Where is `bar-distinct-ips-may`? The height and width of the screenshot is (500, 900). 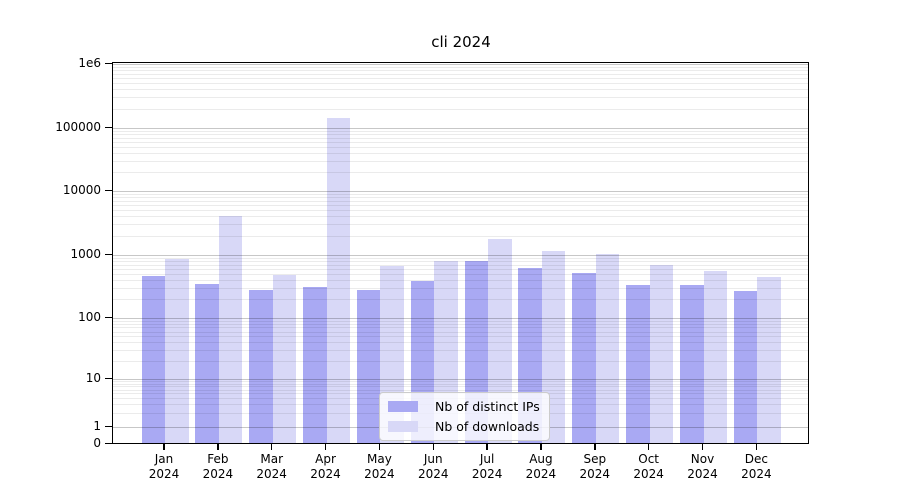
bar-distinct-ips-may is located at coordinates (368, 366).